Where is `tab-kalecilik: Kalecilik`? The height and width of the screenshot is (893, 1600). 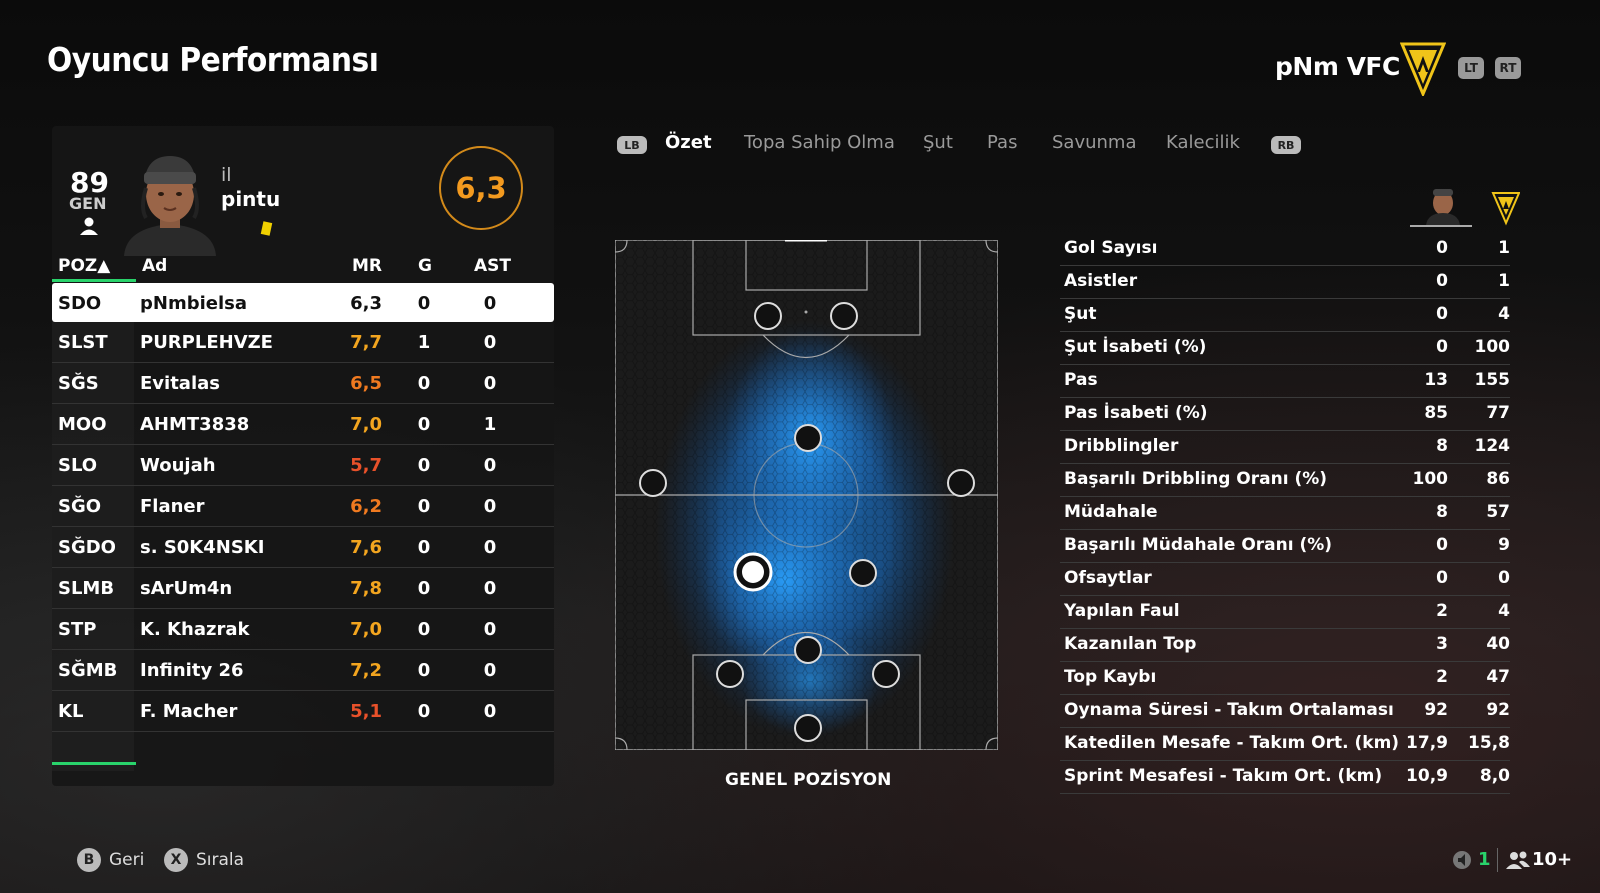 tab-kalecilik: Kalecilik is located at coordinates (1203, 142).